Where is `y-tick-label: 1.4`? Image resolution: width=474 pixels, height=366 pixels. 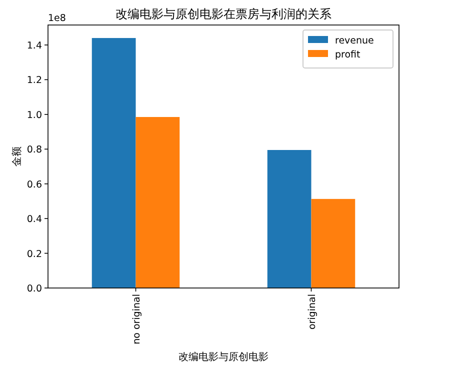
y-tick-label: 1.4 is located at coordinates (34, 46).